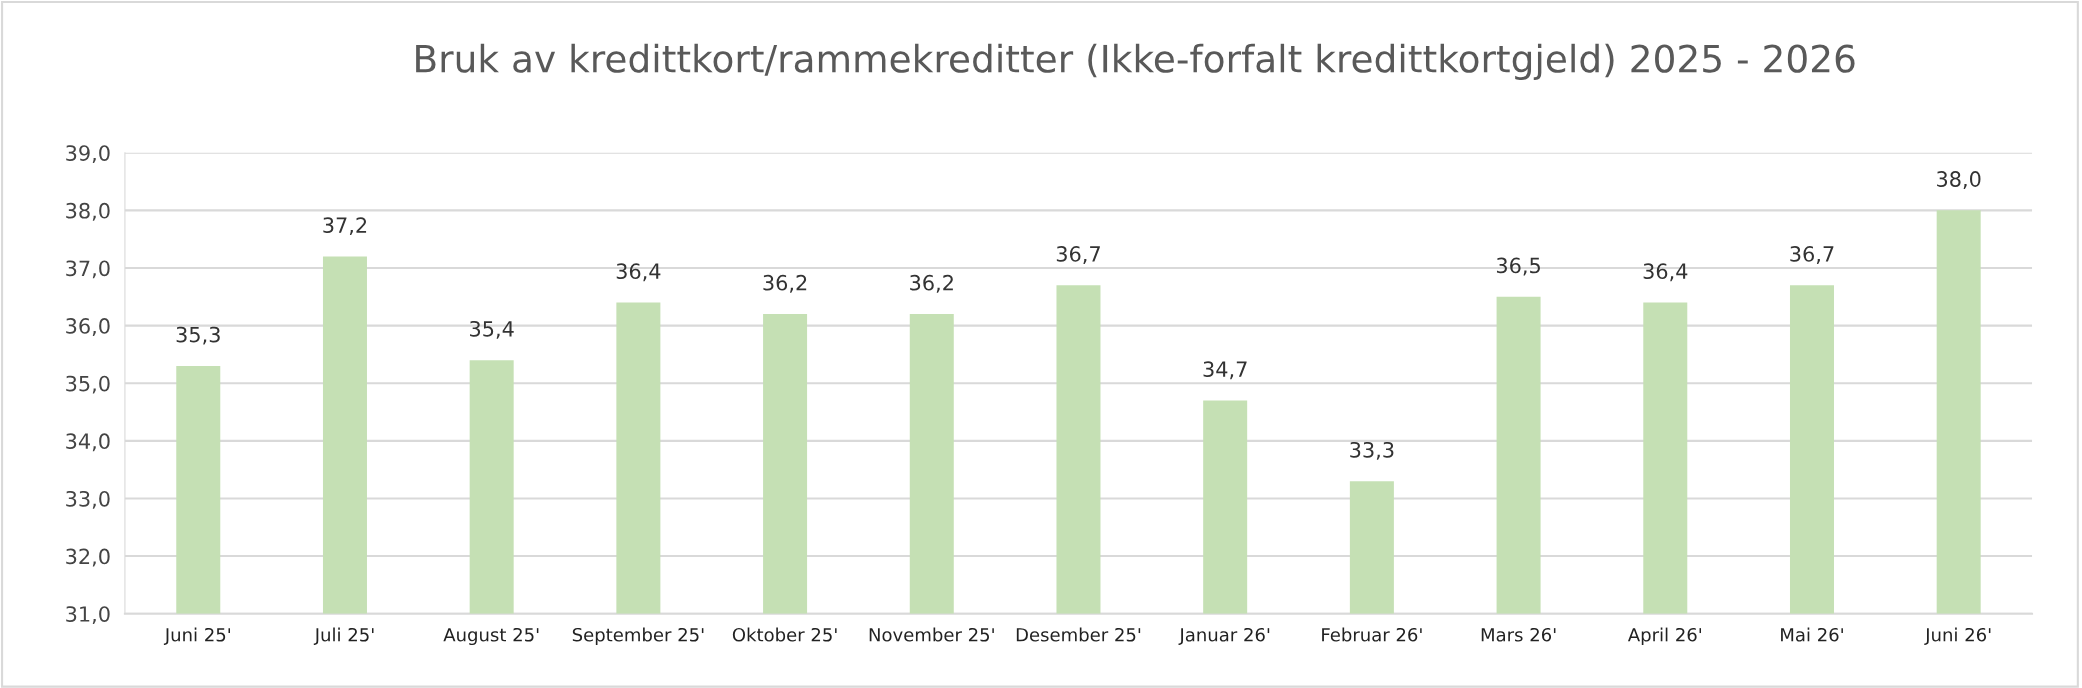  What do you see at coordinates (1664, 636) in the screenshot?
I see `x-tick-label: April 26'` at bounding box center [1664, 636].